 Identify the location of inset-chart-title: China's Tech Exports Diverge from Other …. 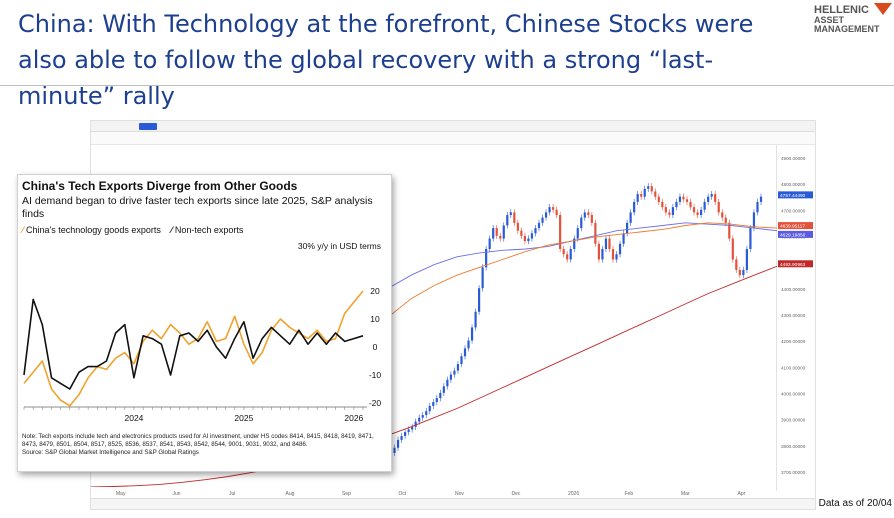
(160, 186).